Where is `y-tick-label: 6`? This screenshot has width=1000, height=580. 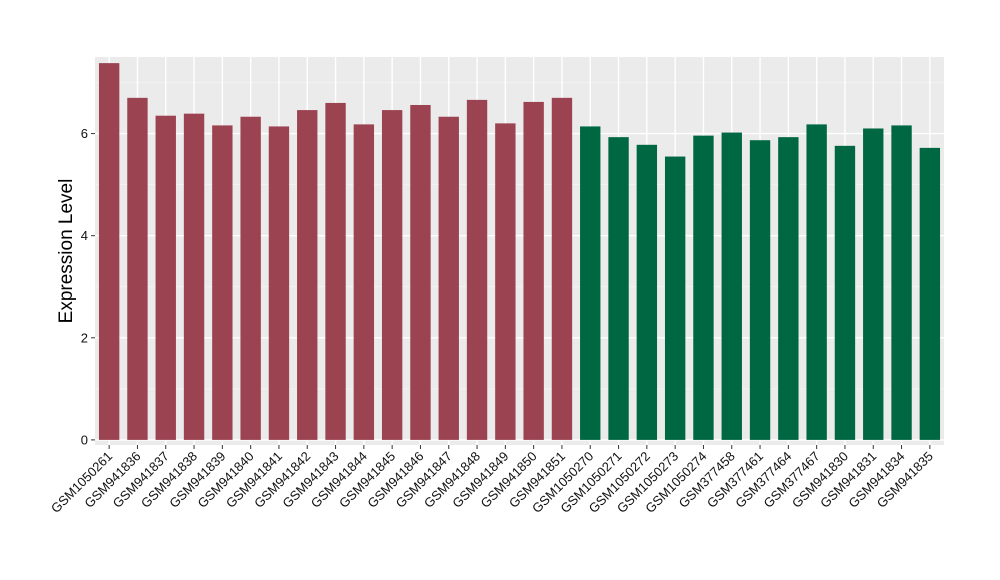 y-tick-label: 6 is located at coordinates (84, 133).